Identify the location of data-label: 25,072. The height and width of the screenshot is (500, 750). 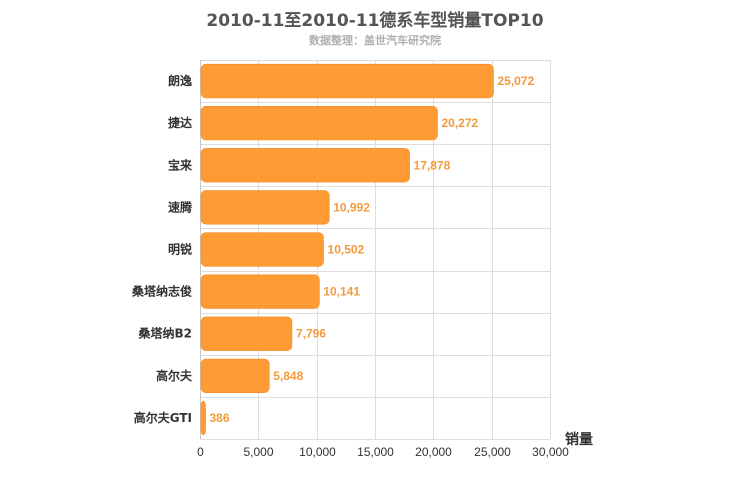
(516, 81).